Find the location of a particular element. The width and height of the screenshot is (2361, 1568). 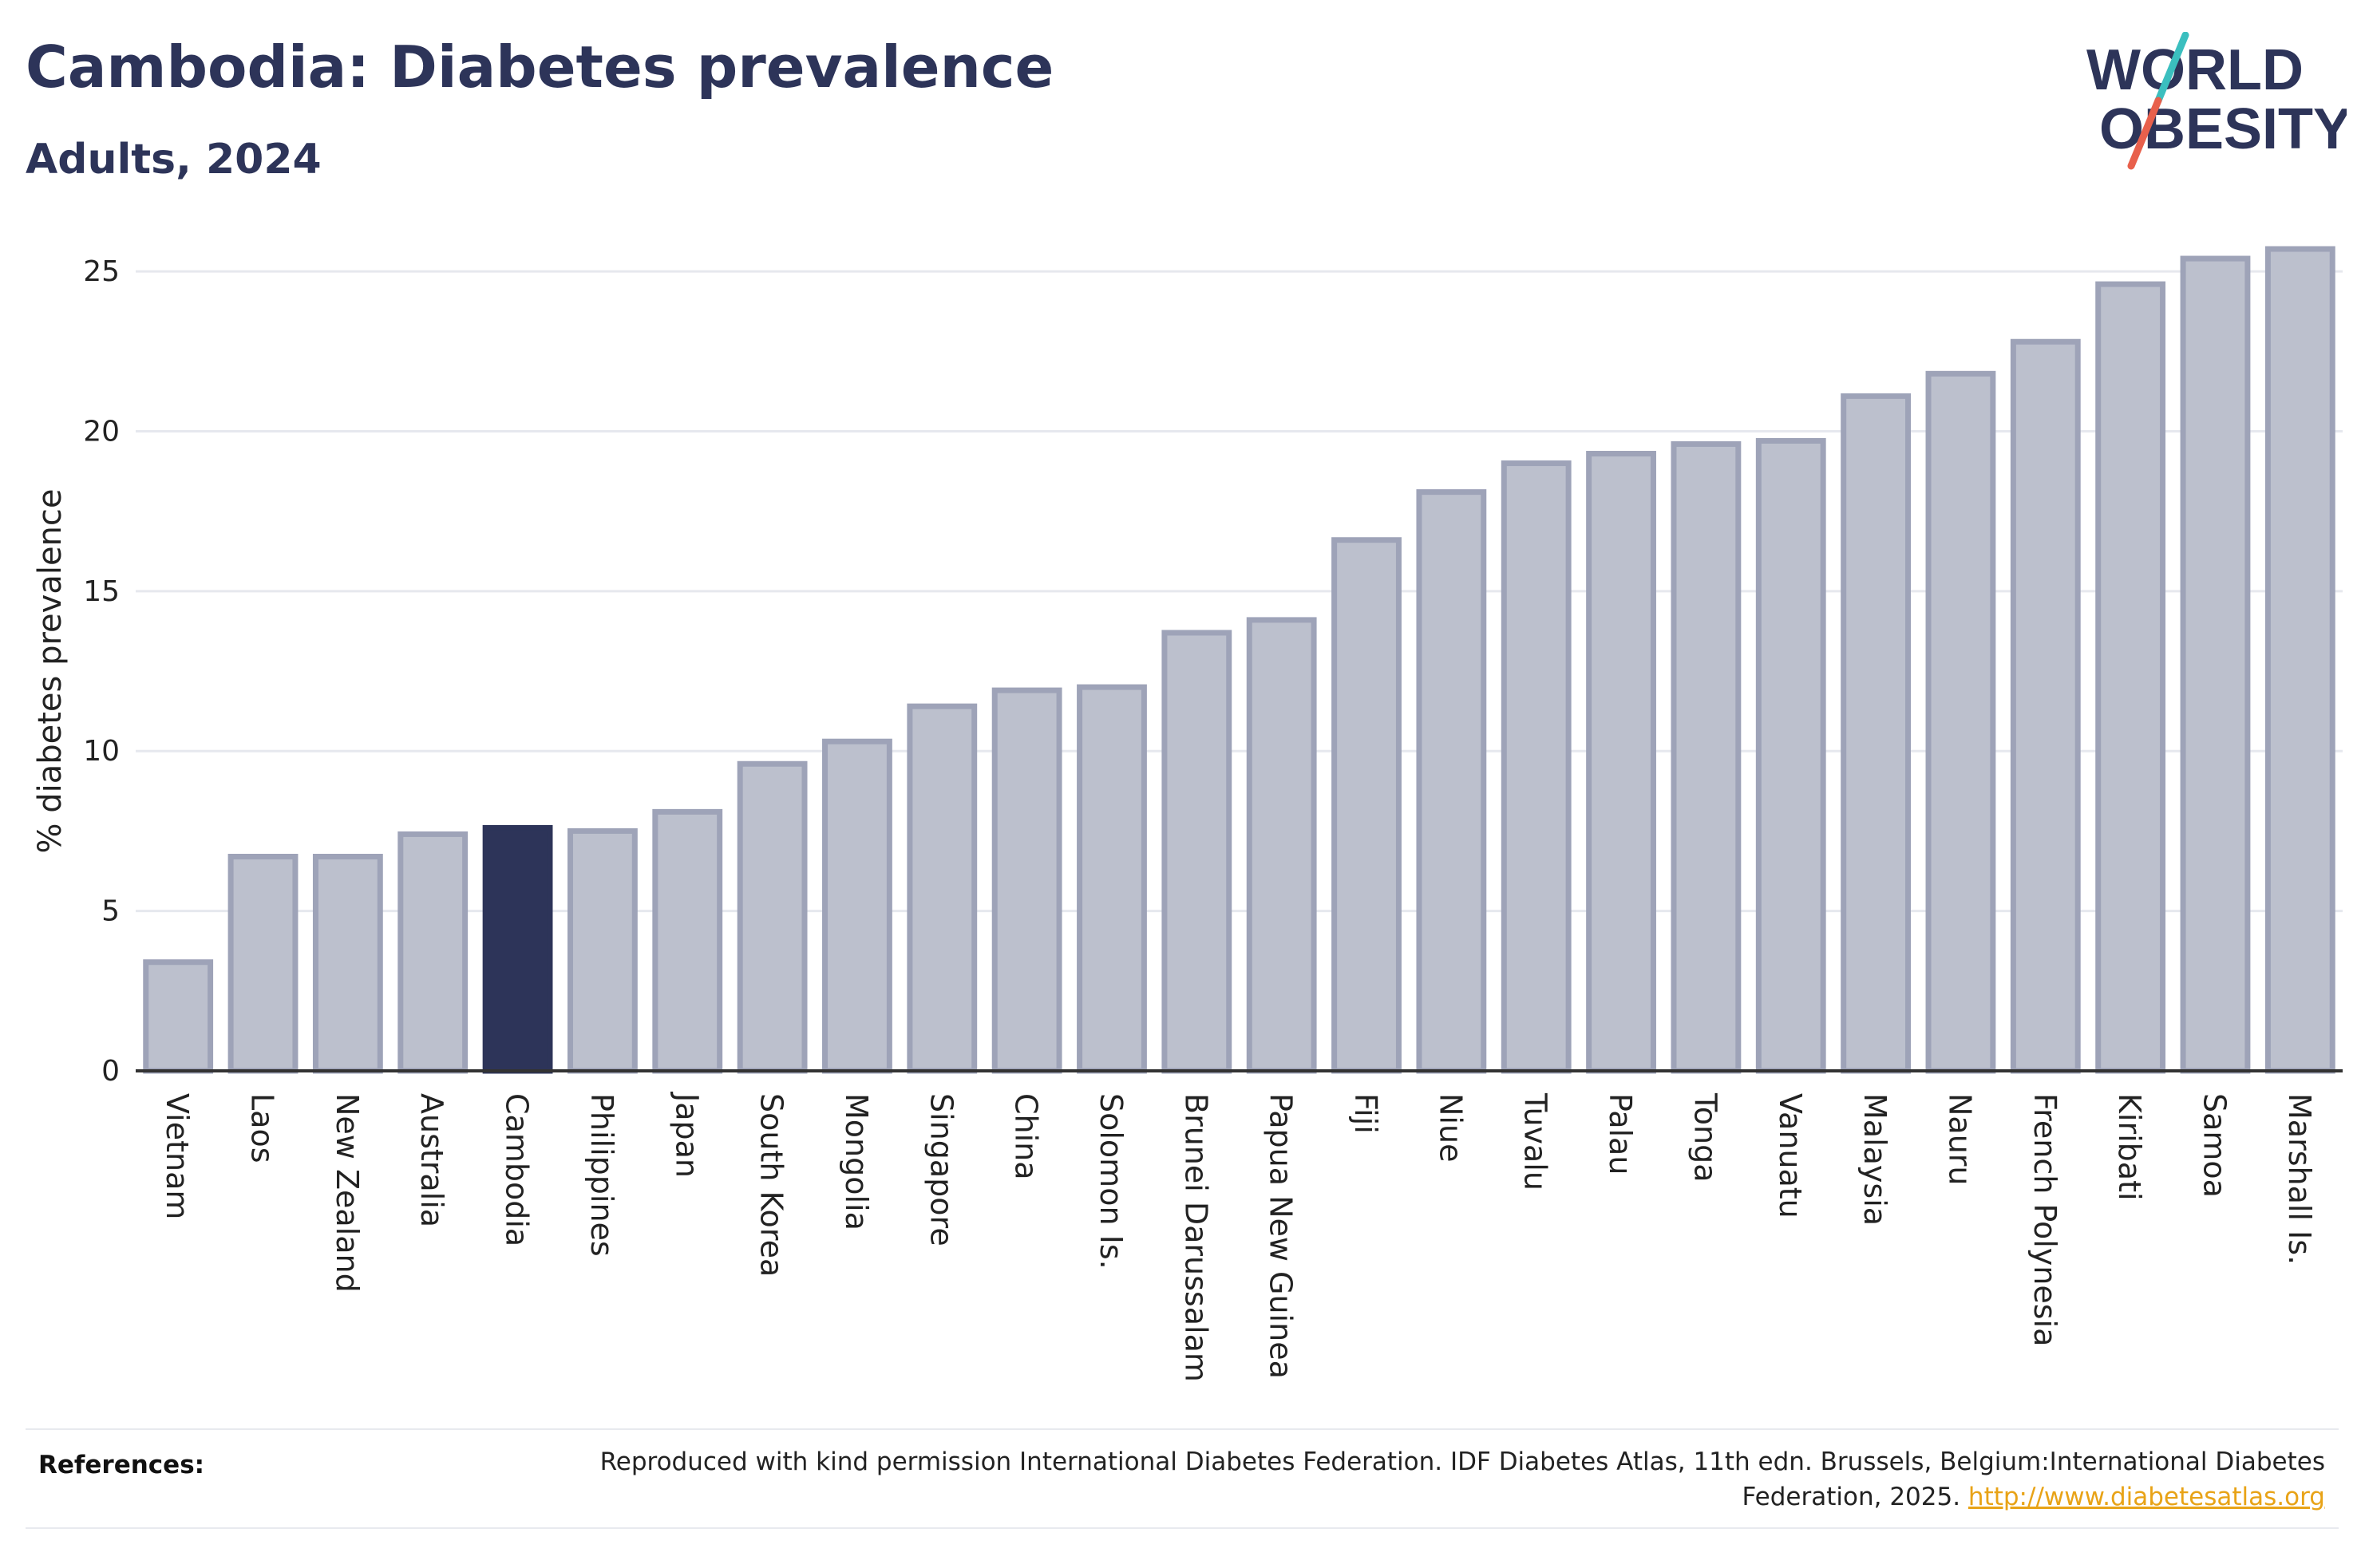

x-tick-label: Philippines is located at coordinates (601, 1175).